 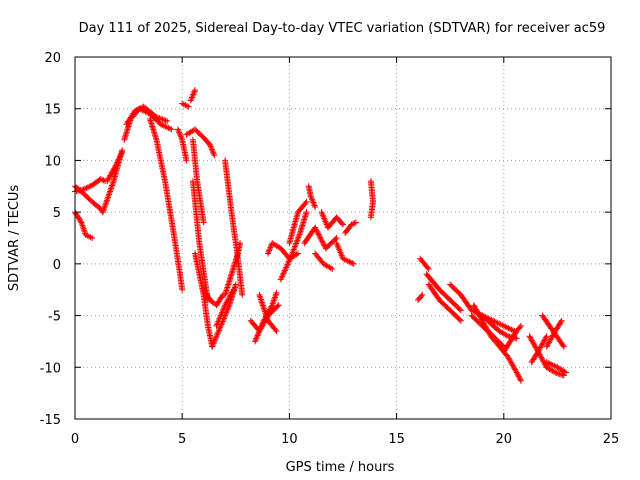 I want to click on x-tick-label: 15, so click(x=396, y=439).